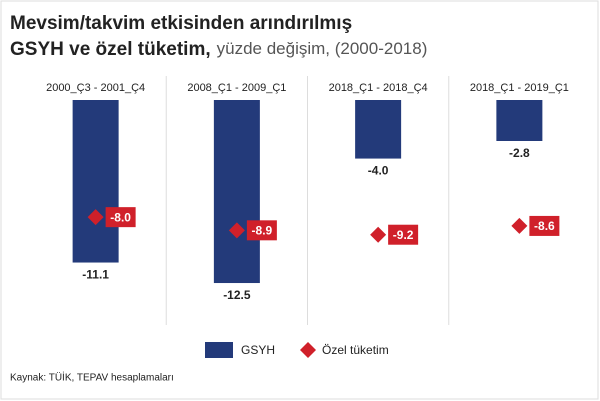 This screenshot has width=600, height=401. I want to click on value-label: -2.8, so click(519, 153).